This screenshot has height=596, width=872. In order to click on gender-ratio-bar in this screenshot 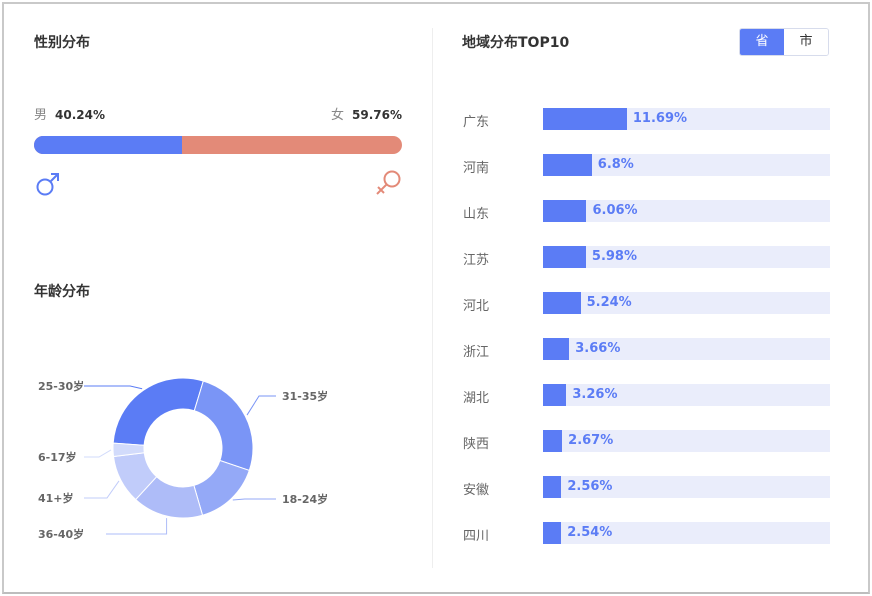, I will do `click(218, 145)`.